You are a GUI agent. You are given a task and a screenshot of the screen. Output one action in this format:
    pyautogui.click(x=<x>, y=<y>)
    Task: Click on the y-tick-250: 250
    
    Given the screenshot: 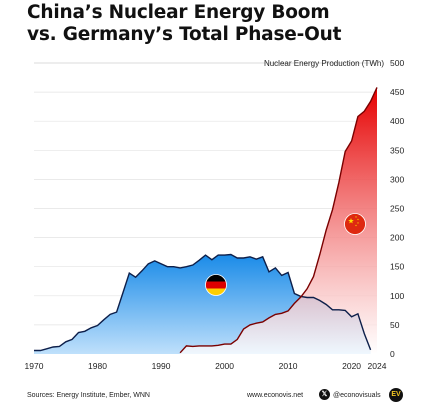 What is the action you would take?
    pyautogui.click(x=397, y=209)
    